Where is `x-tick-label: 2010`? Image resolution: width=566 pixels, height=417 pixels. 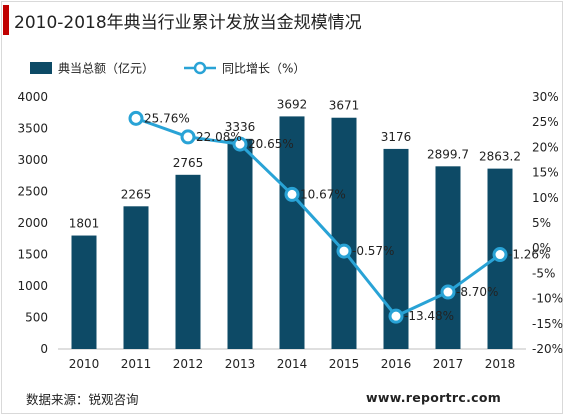
x-tick-label: 2010 is located at coordinates (84, 364).